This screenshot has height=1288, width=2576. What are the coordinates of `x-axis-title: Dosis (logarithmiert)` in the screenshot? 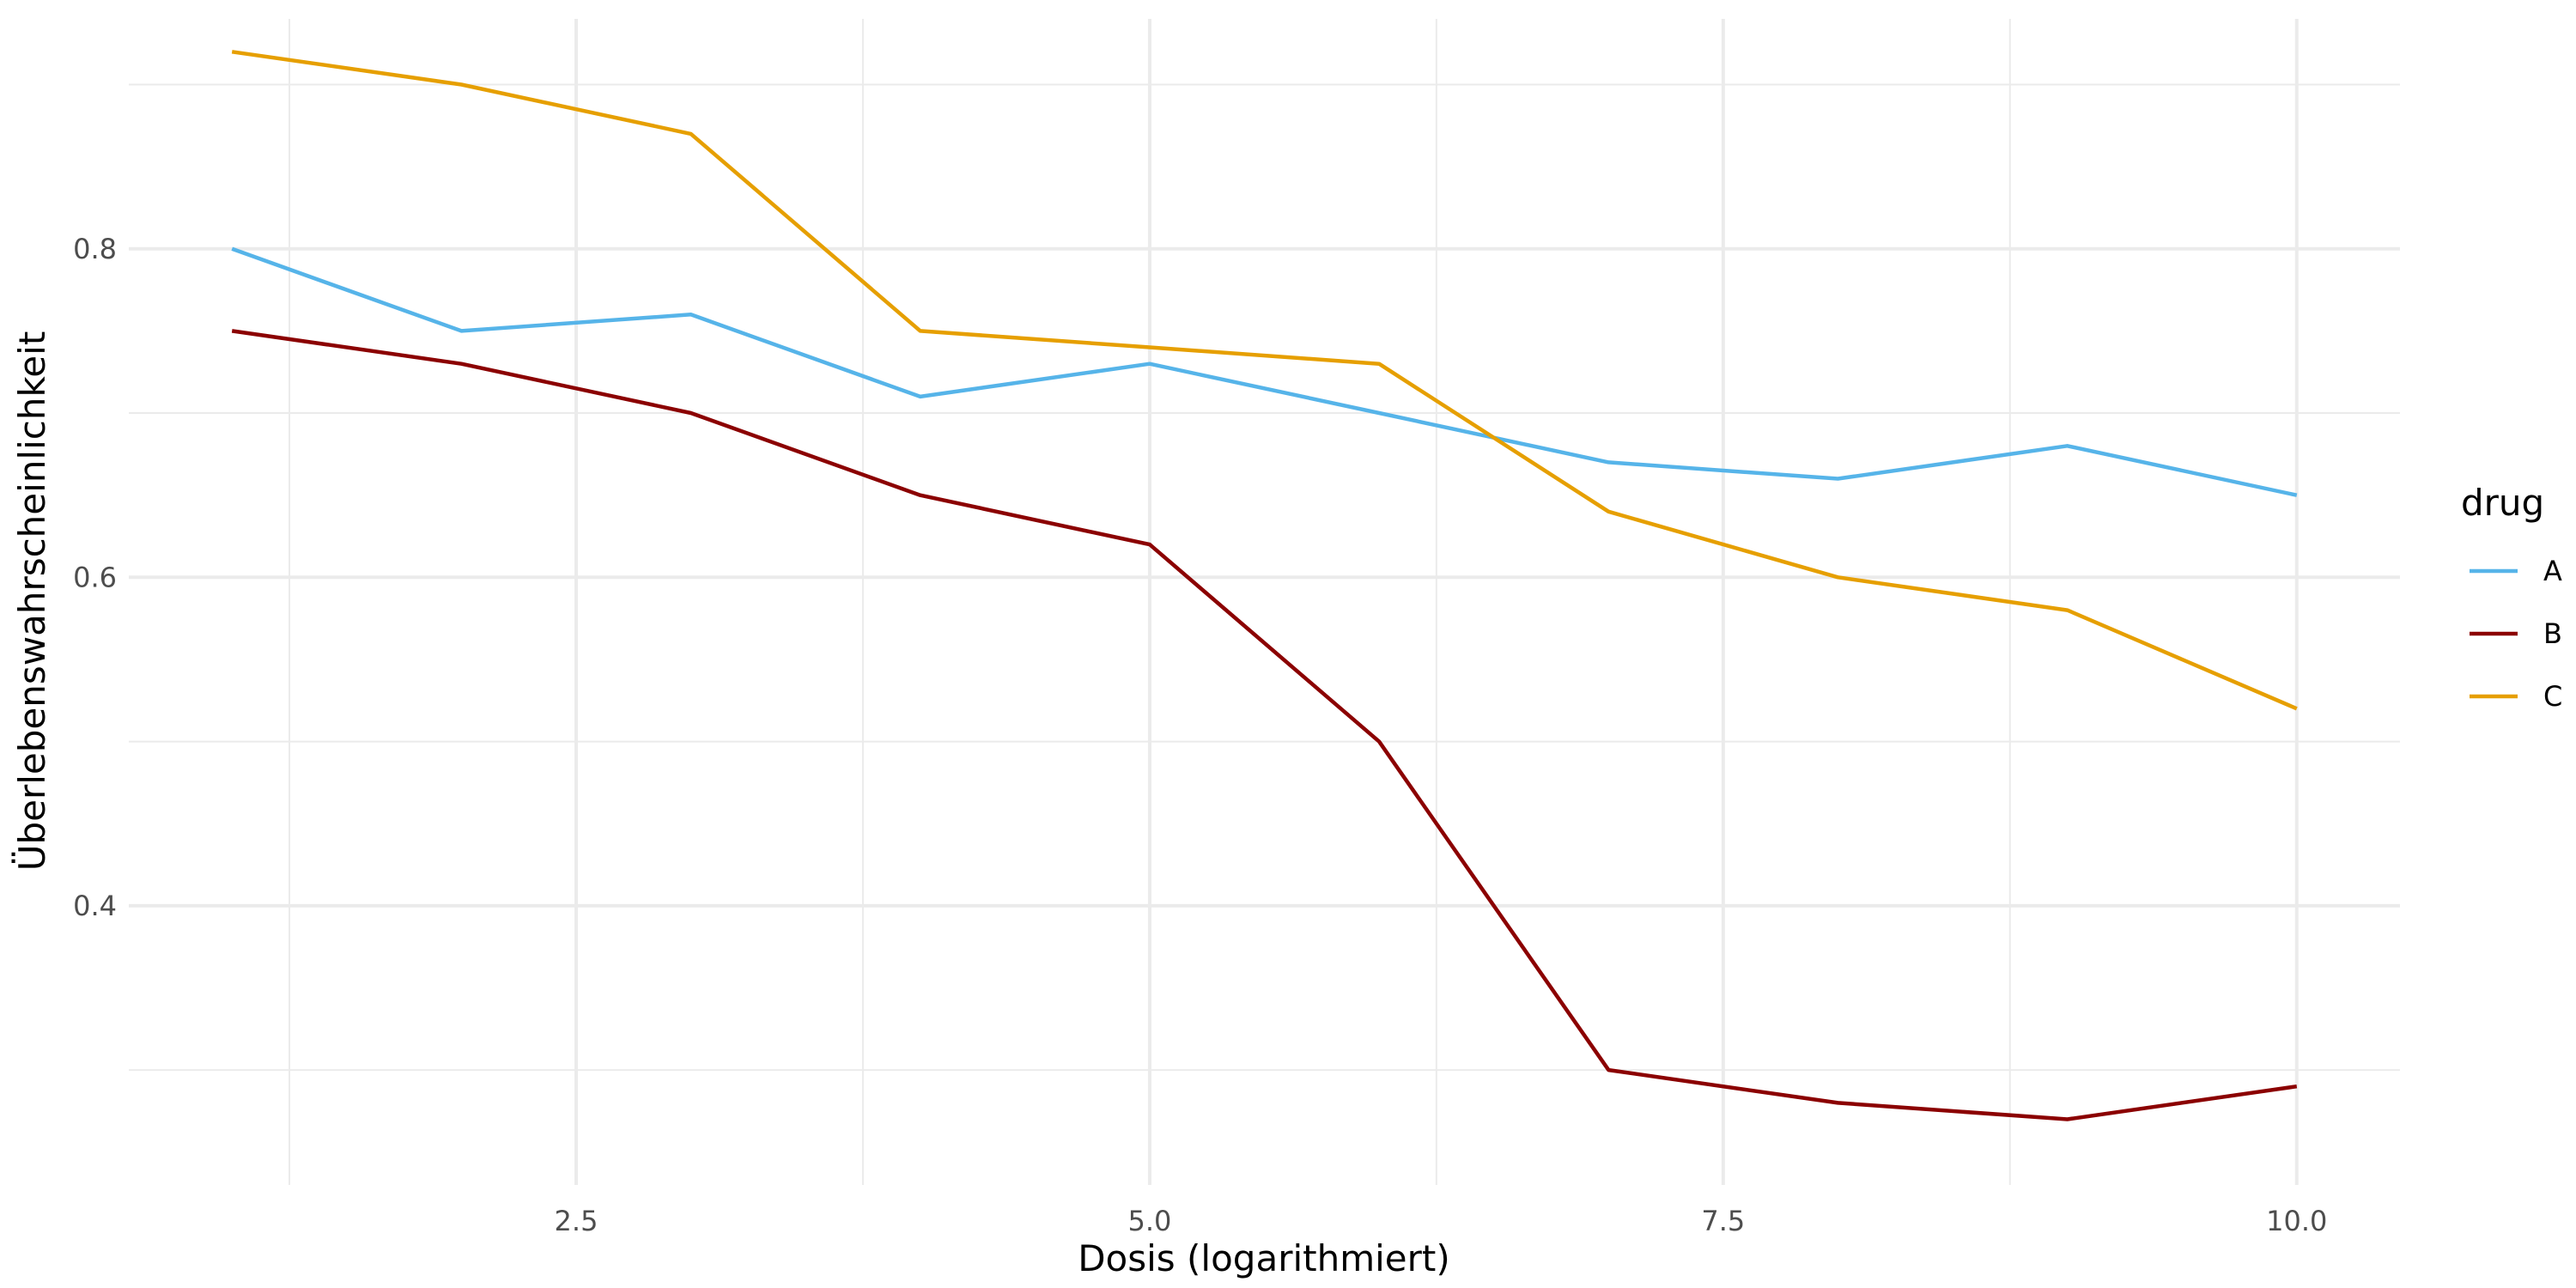 It's located at (1264, 1258).